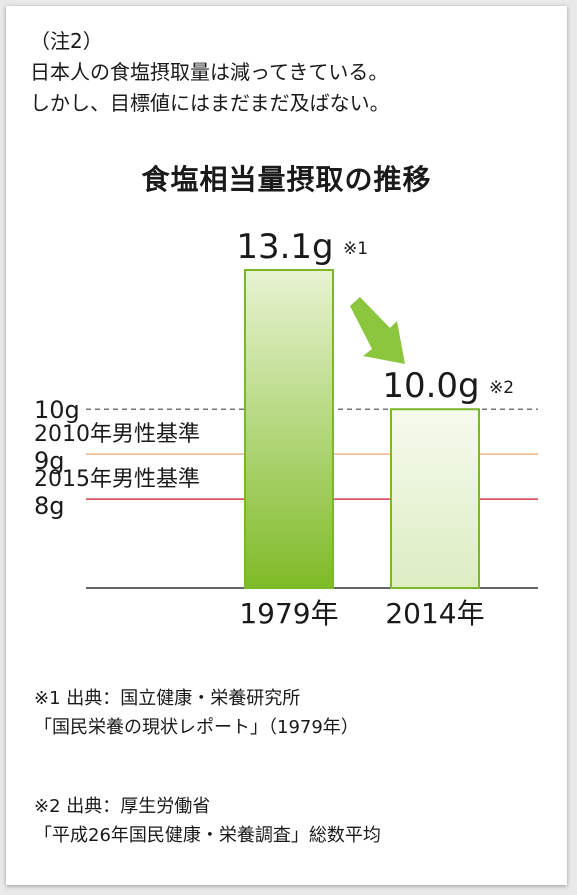  I want to click on value-note-2014年: ※2, so click(501, 388).